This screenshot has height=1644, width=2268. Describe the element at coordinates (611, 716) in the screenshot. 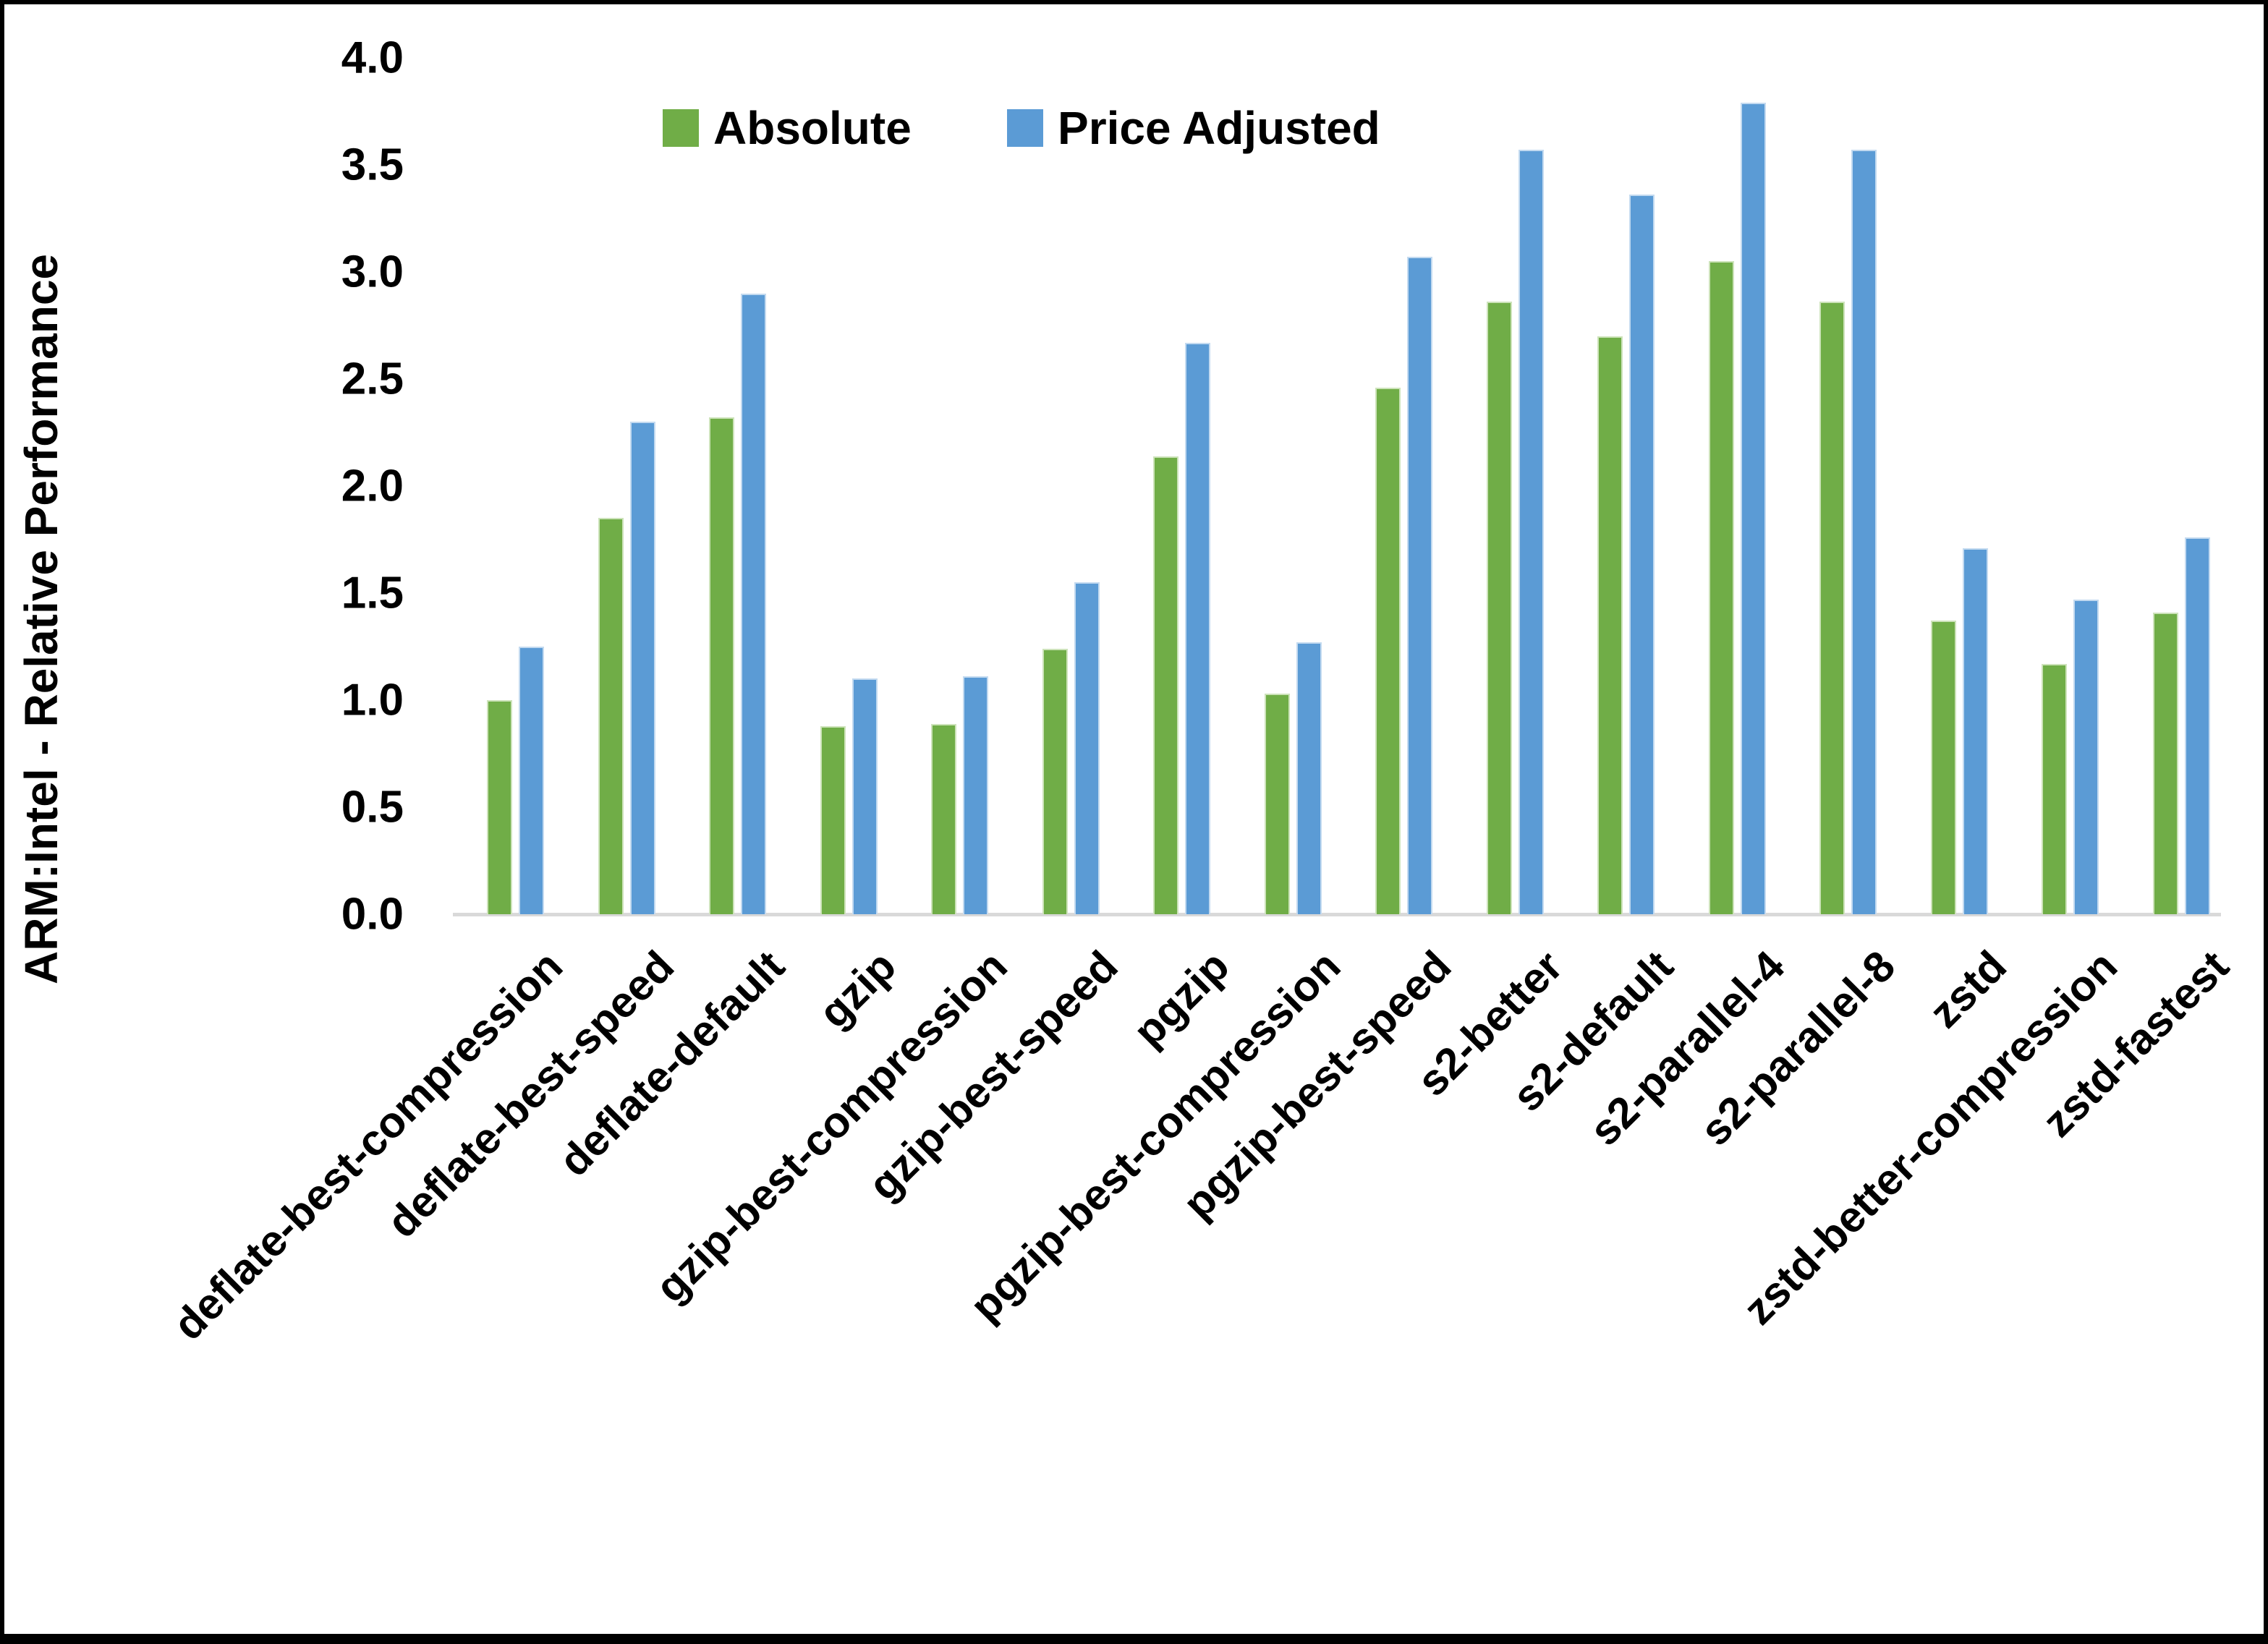

I see `bar-absolute-deflate-best-speed` at that location.